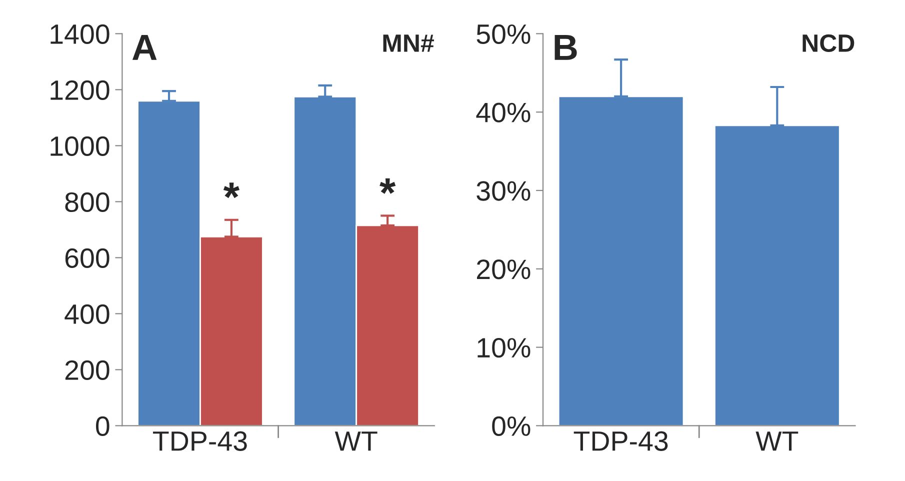  I want to click on annotation: MN#, so click(408, 43).